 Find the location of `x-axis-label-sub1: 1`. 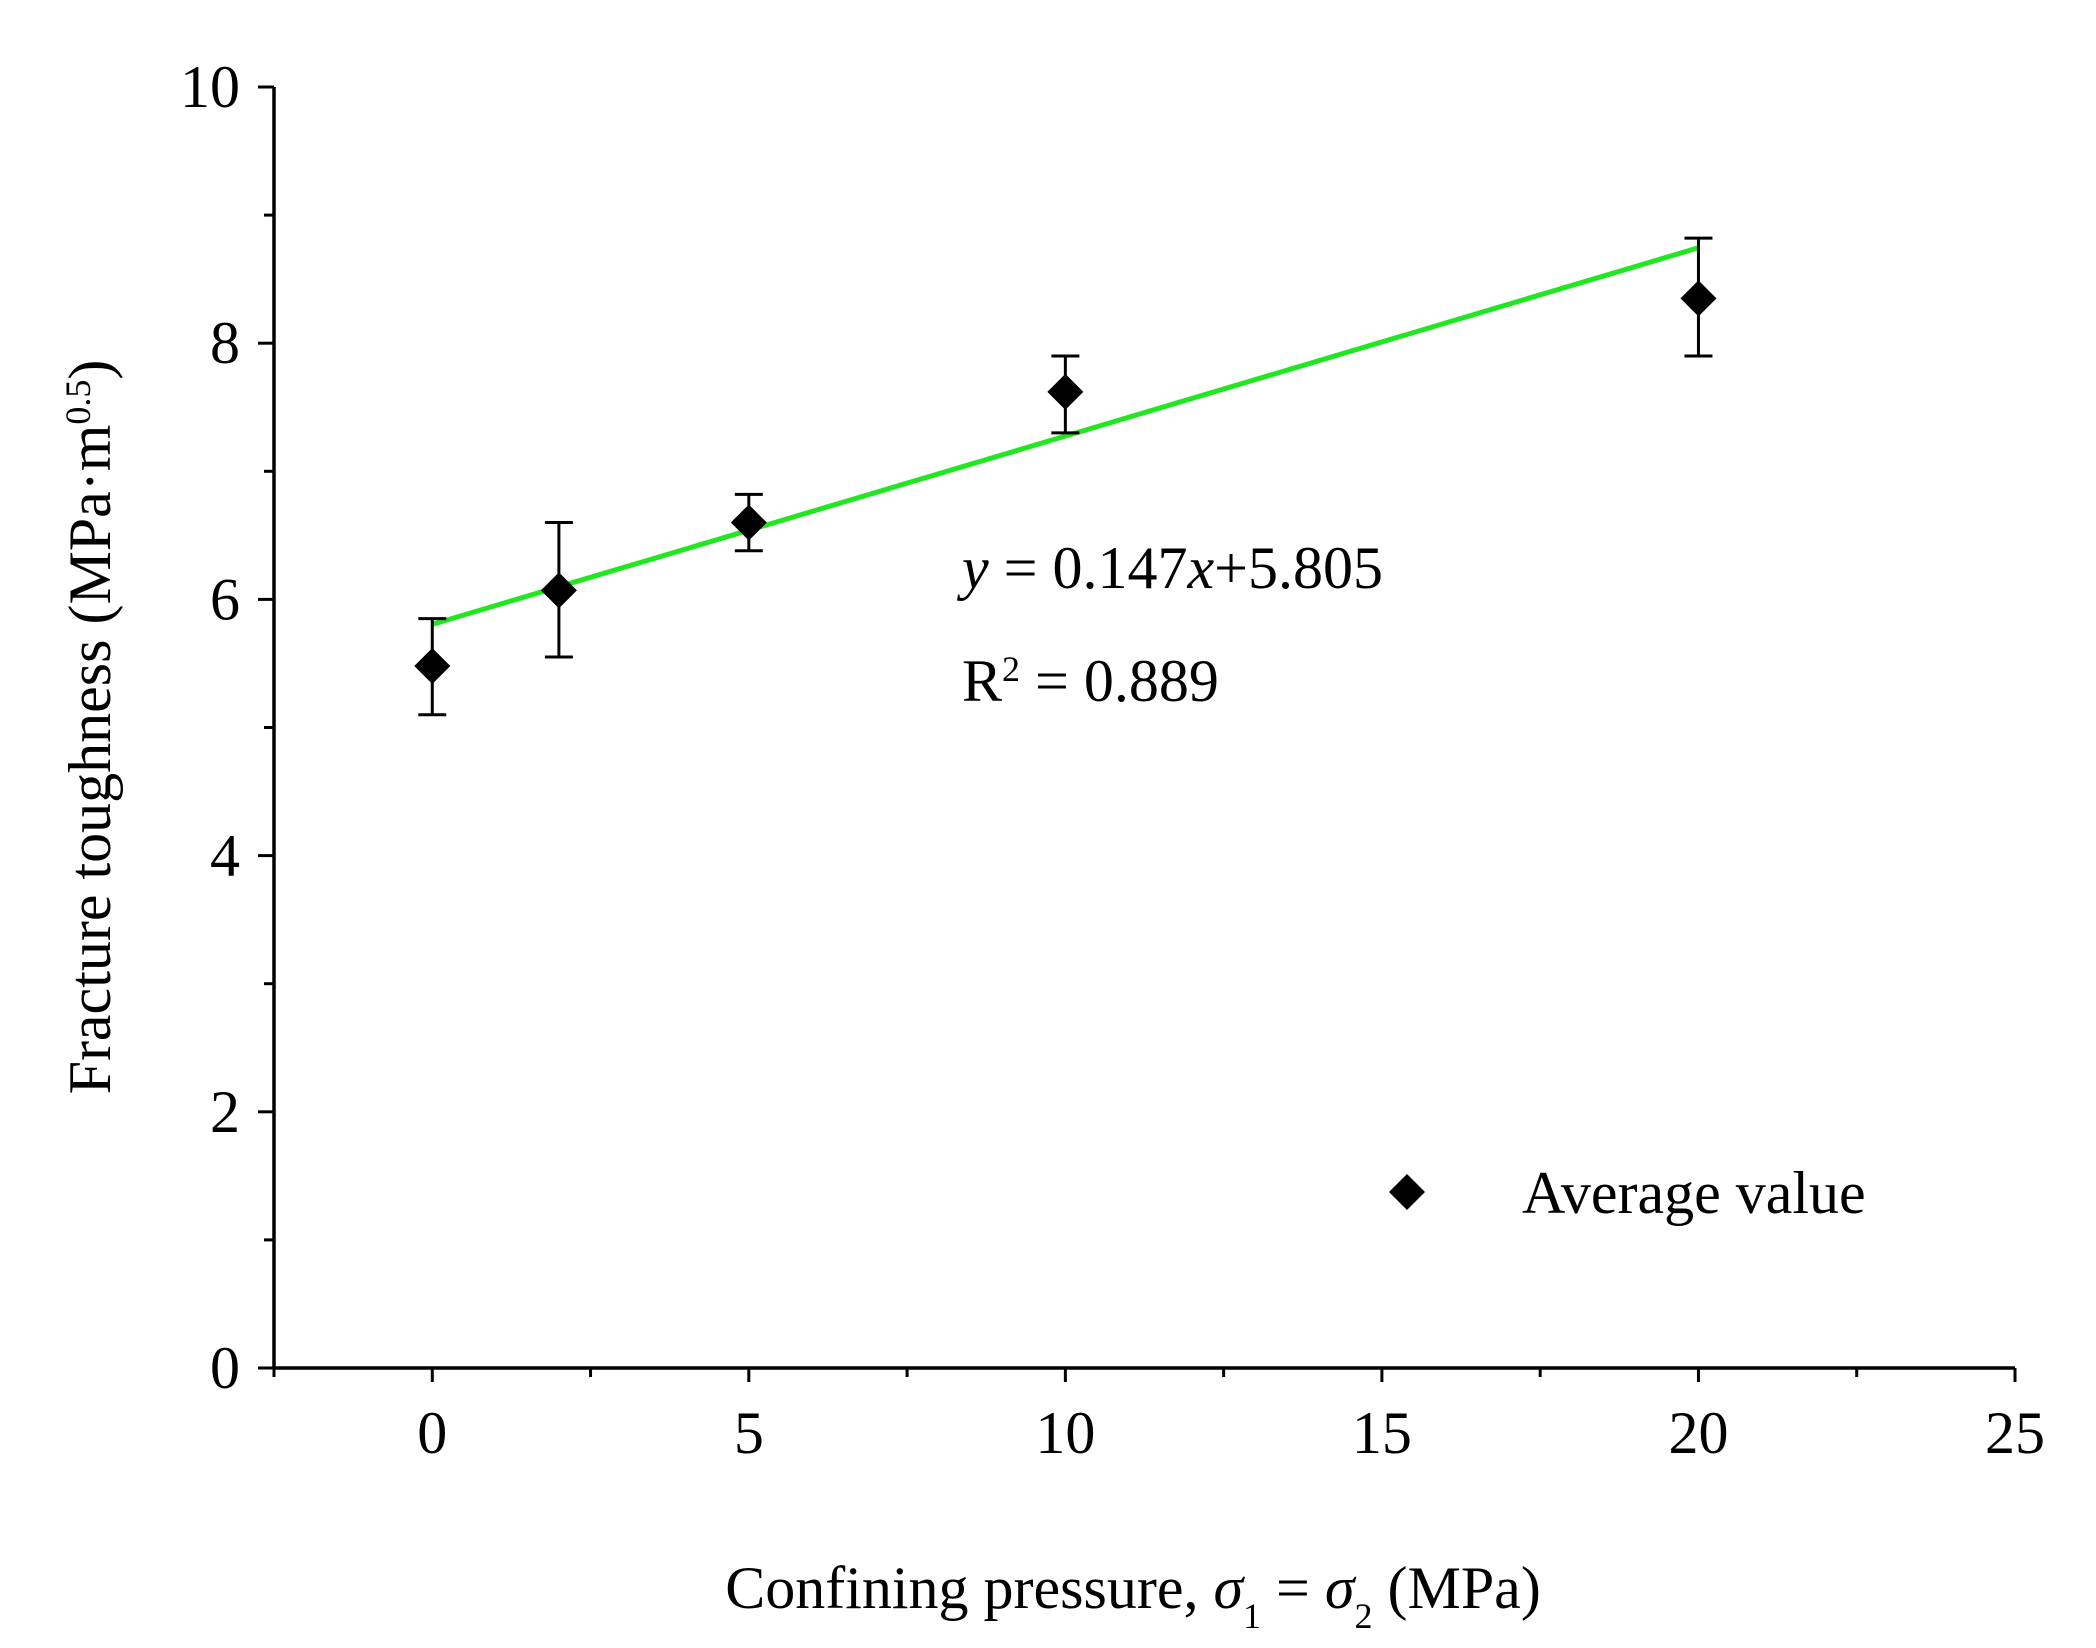

x-axis-label-sub1: 1 is located at coordinates (1252, 1616).